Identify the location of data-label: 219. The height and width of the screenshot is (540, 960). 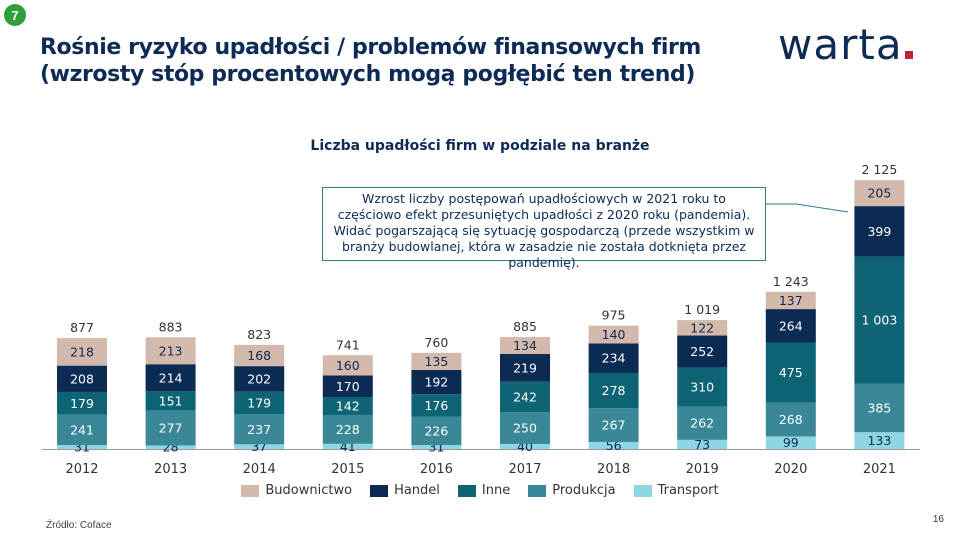
(525, 367).